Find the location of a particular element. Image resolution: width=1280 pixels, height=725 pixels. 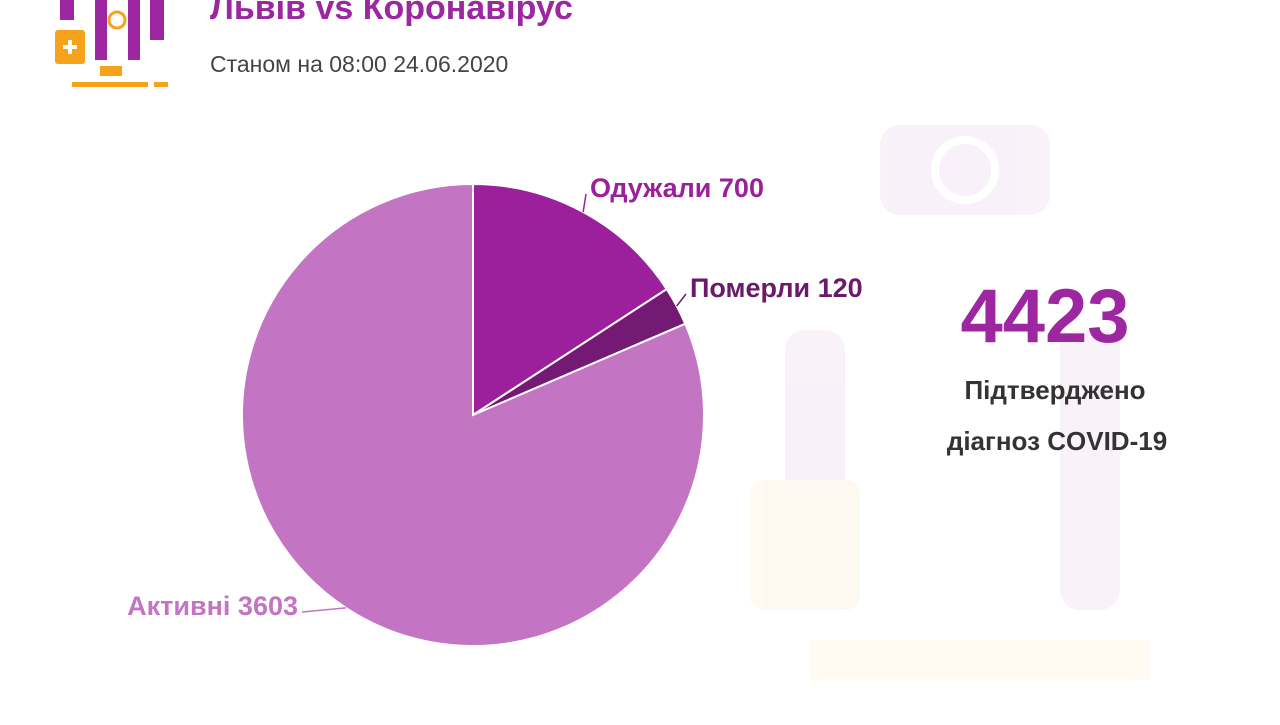

total-label: Підтверджено is located at coordinates (1054, 390).